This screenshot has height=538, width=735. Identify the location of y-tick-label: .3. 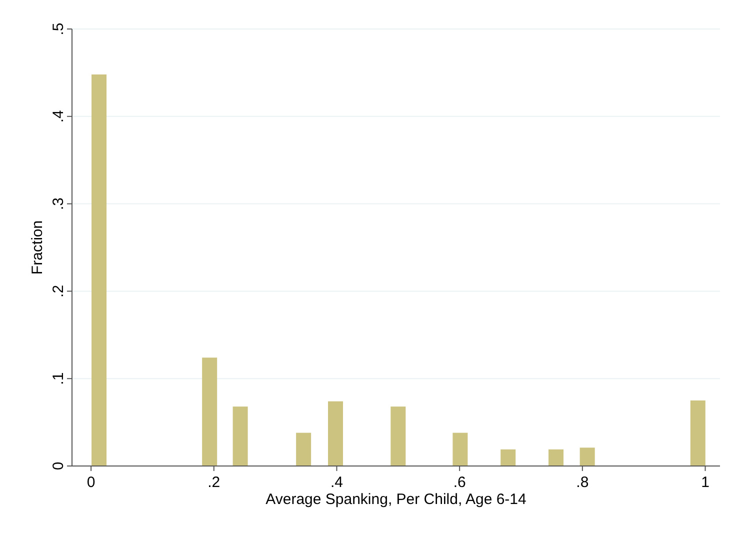
(58, 204).